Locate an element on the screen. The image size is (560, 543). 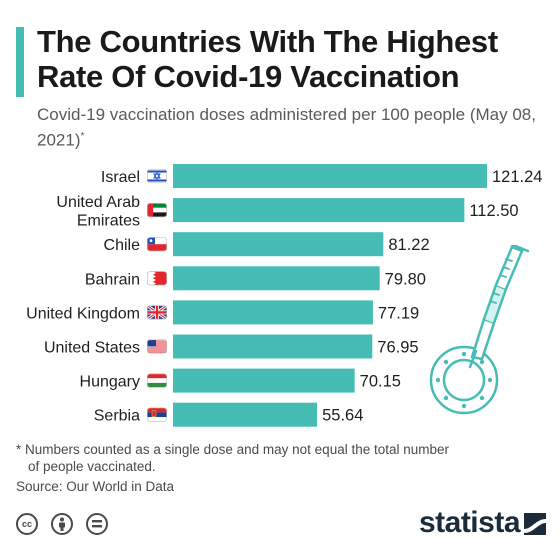
israel-flag-icon is located at coordinates (157, 176).